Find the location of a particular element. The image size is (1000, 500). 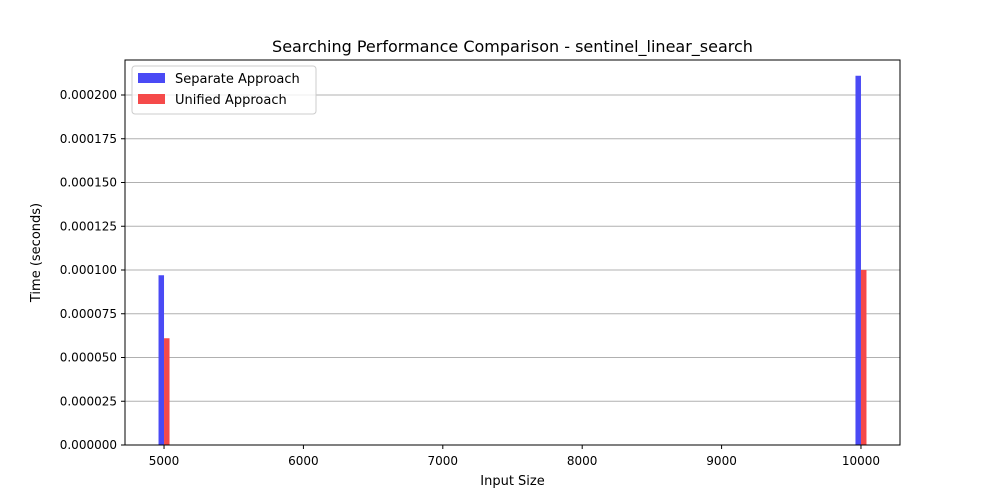

x-tick-label: 8000 is located at coordinates (582, 461).